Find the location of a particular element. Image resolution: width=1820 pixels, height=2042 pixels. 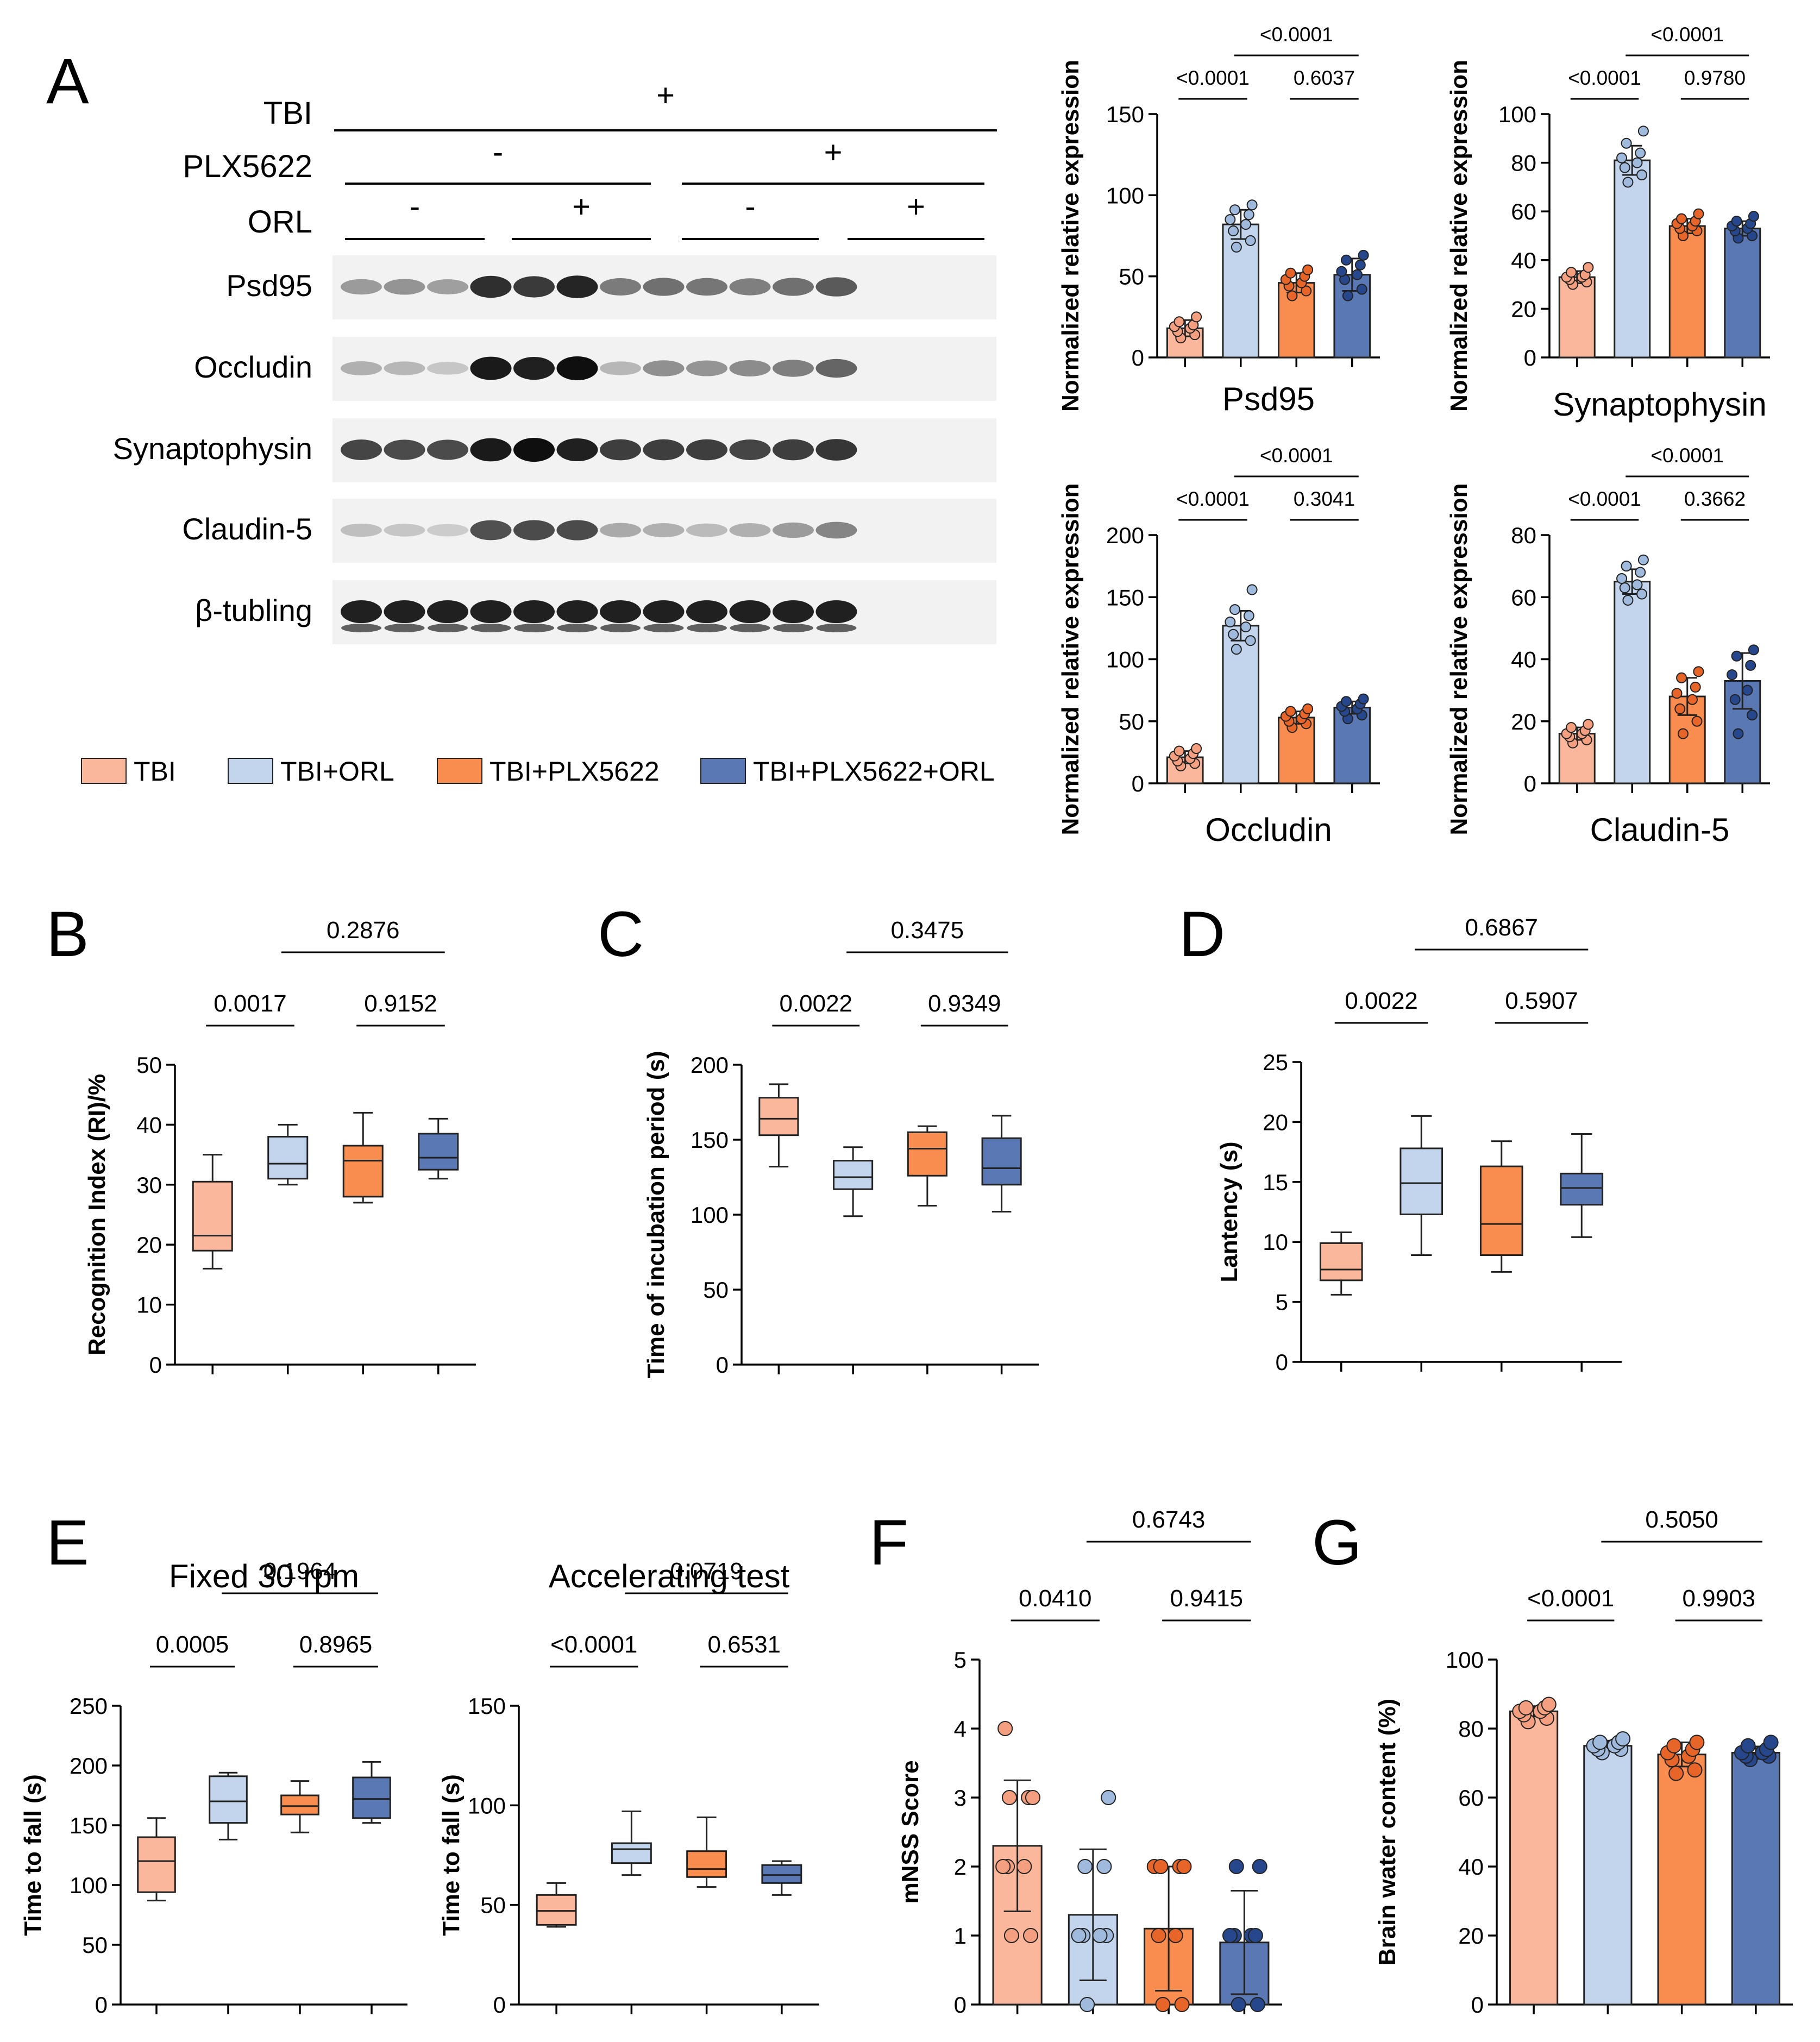

p-value-label: 0.6743 is located at coordinates (1169, 1519).